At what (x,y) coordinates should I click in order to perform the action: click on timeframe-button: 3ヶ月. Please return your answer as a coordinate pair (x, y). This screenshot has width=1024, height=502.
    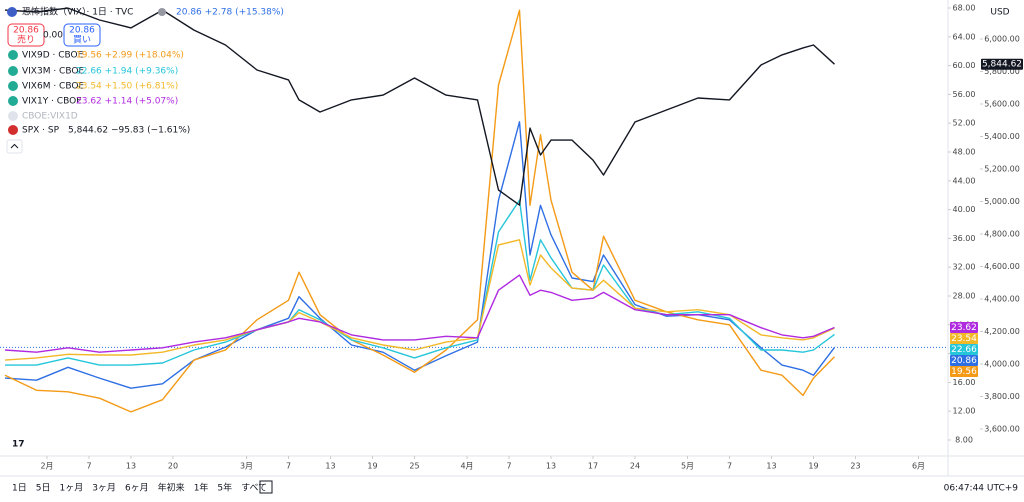
    Looking at the image, I should click on (104, 488).